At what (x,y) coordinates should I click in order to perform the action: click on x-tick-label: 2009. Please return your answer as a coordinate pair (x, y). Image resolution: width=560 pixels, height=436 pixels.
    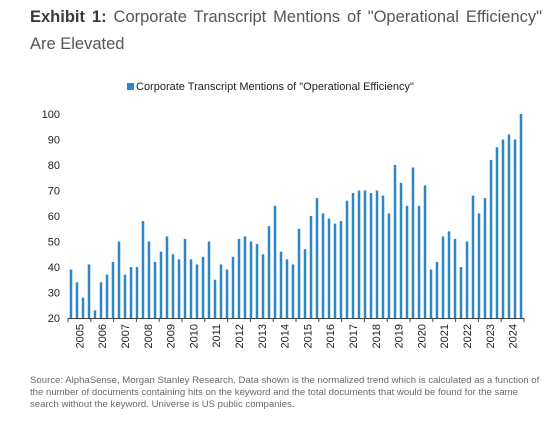
    Looking at the image, I should click on (172, 336).